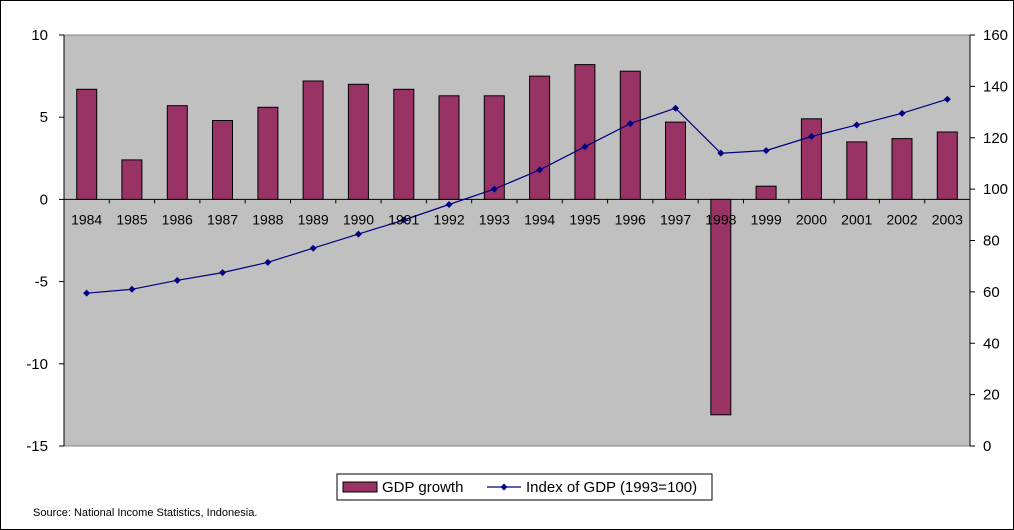  I want to click on left-axis: 10 5 0 -5 -10 -15, so click(45, 241).